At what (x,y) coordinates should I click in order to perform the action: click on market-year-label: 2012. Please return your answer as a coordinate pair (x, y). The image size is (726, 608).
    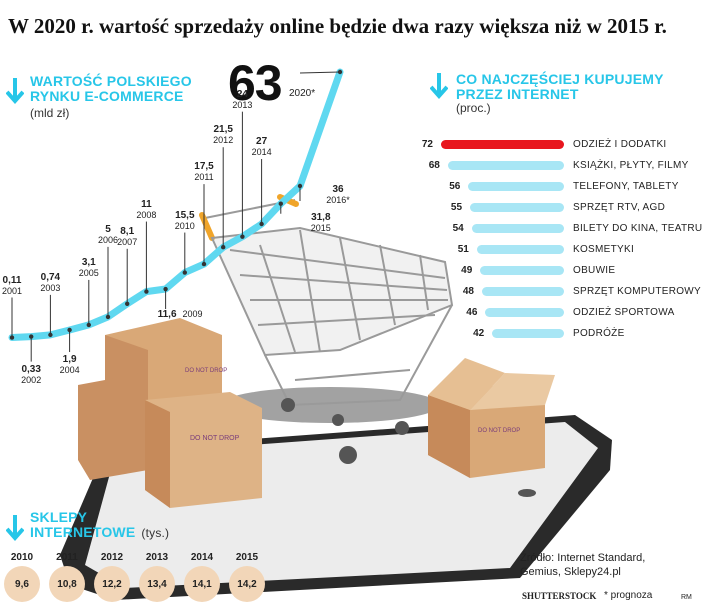
    Looking at the image, I should click on (223, 140).